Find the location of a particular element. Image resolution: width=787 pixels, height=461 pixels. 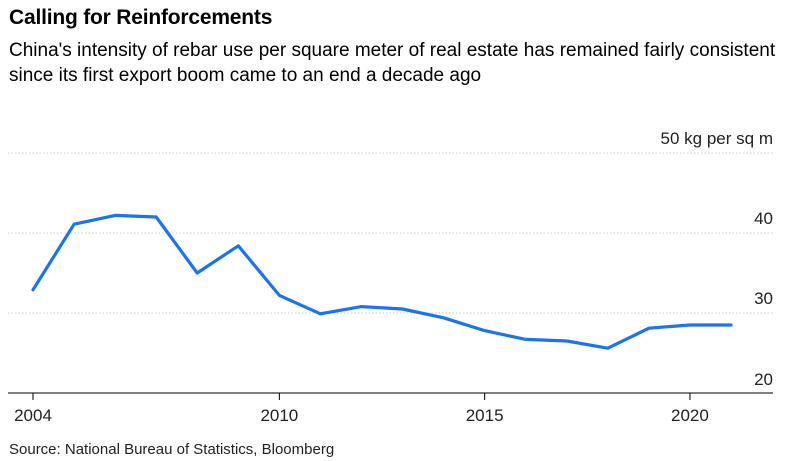

x-tick-label-2015: 2015 is located at coordinates (485, 415).